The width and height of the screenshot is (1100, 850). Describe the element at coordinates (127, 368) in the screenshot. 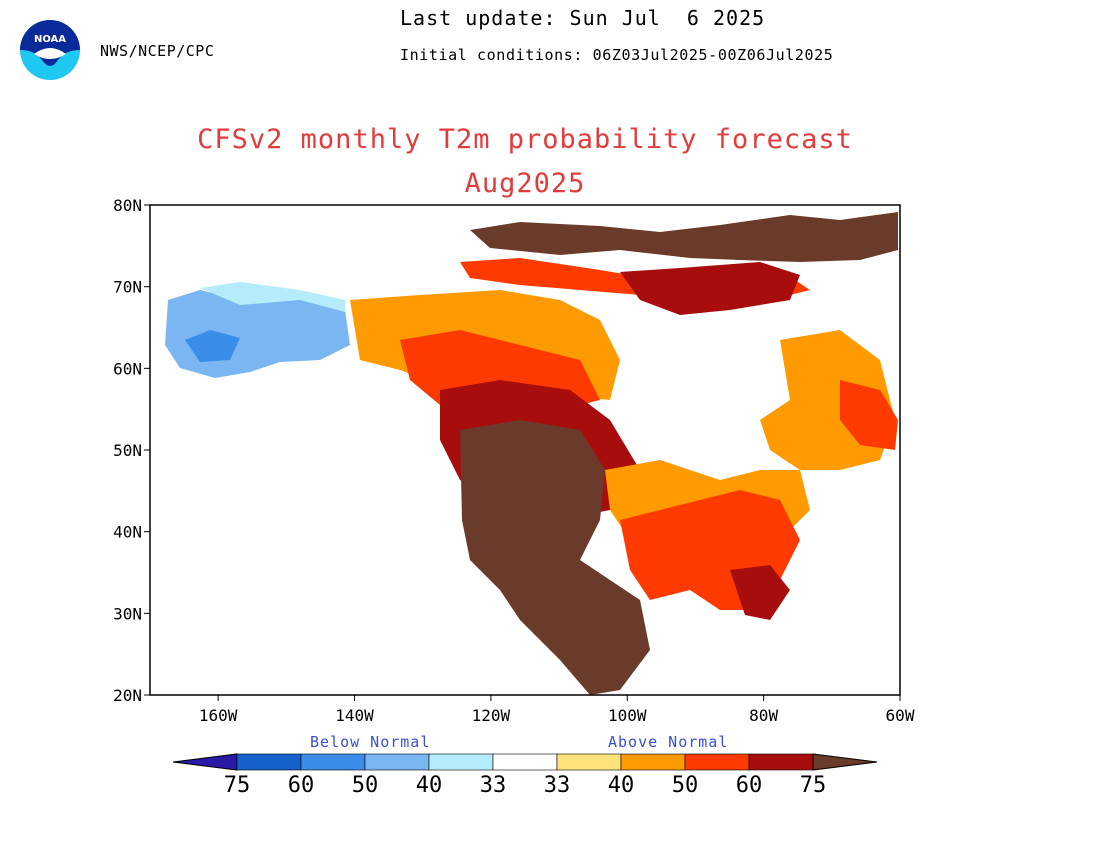

I see `lat-tick-label: 60N` at that location.